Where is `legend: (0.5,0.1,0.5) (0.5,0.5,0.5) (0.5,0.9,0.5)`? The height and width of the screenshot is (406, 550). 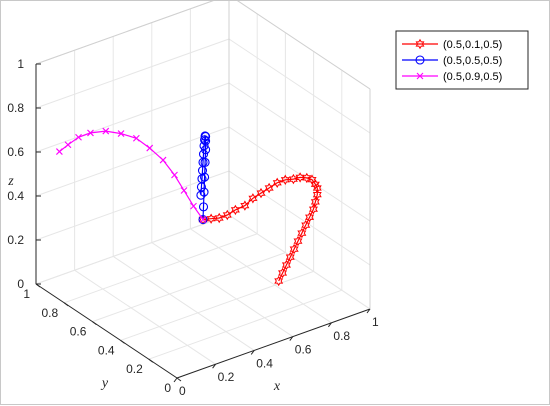 legend: (0.5,0.1,0.5) (0.5,0.5,0.5) (0.5,0.9,0.5) is located at coordinates (462, 60).